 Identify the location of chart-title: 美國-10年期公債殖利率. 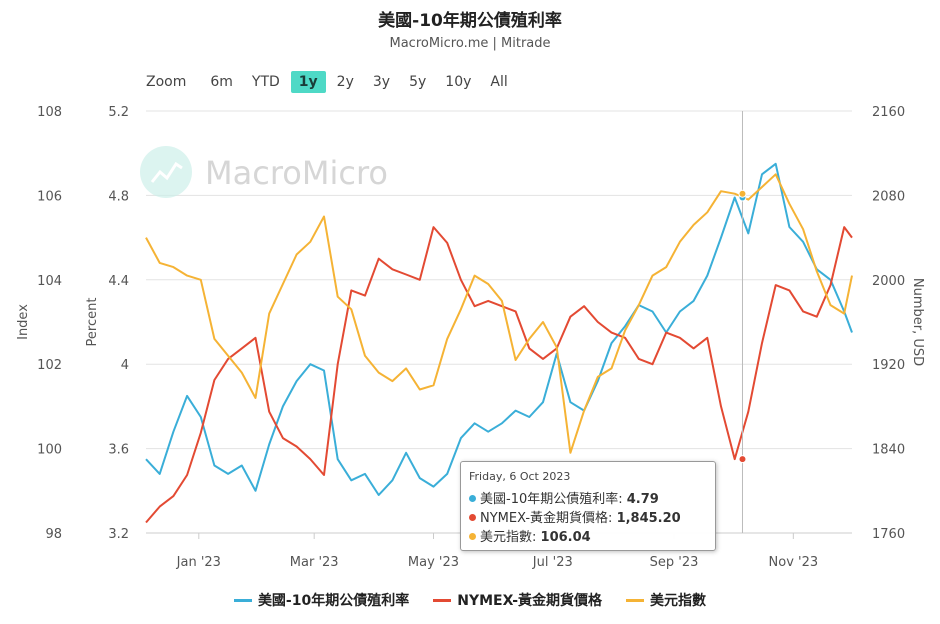
(470, 21).